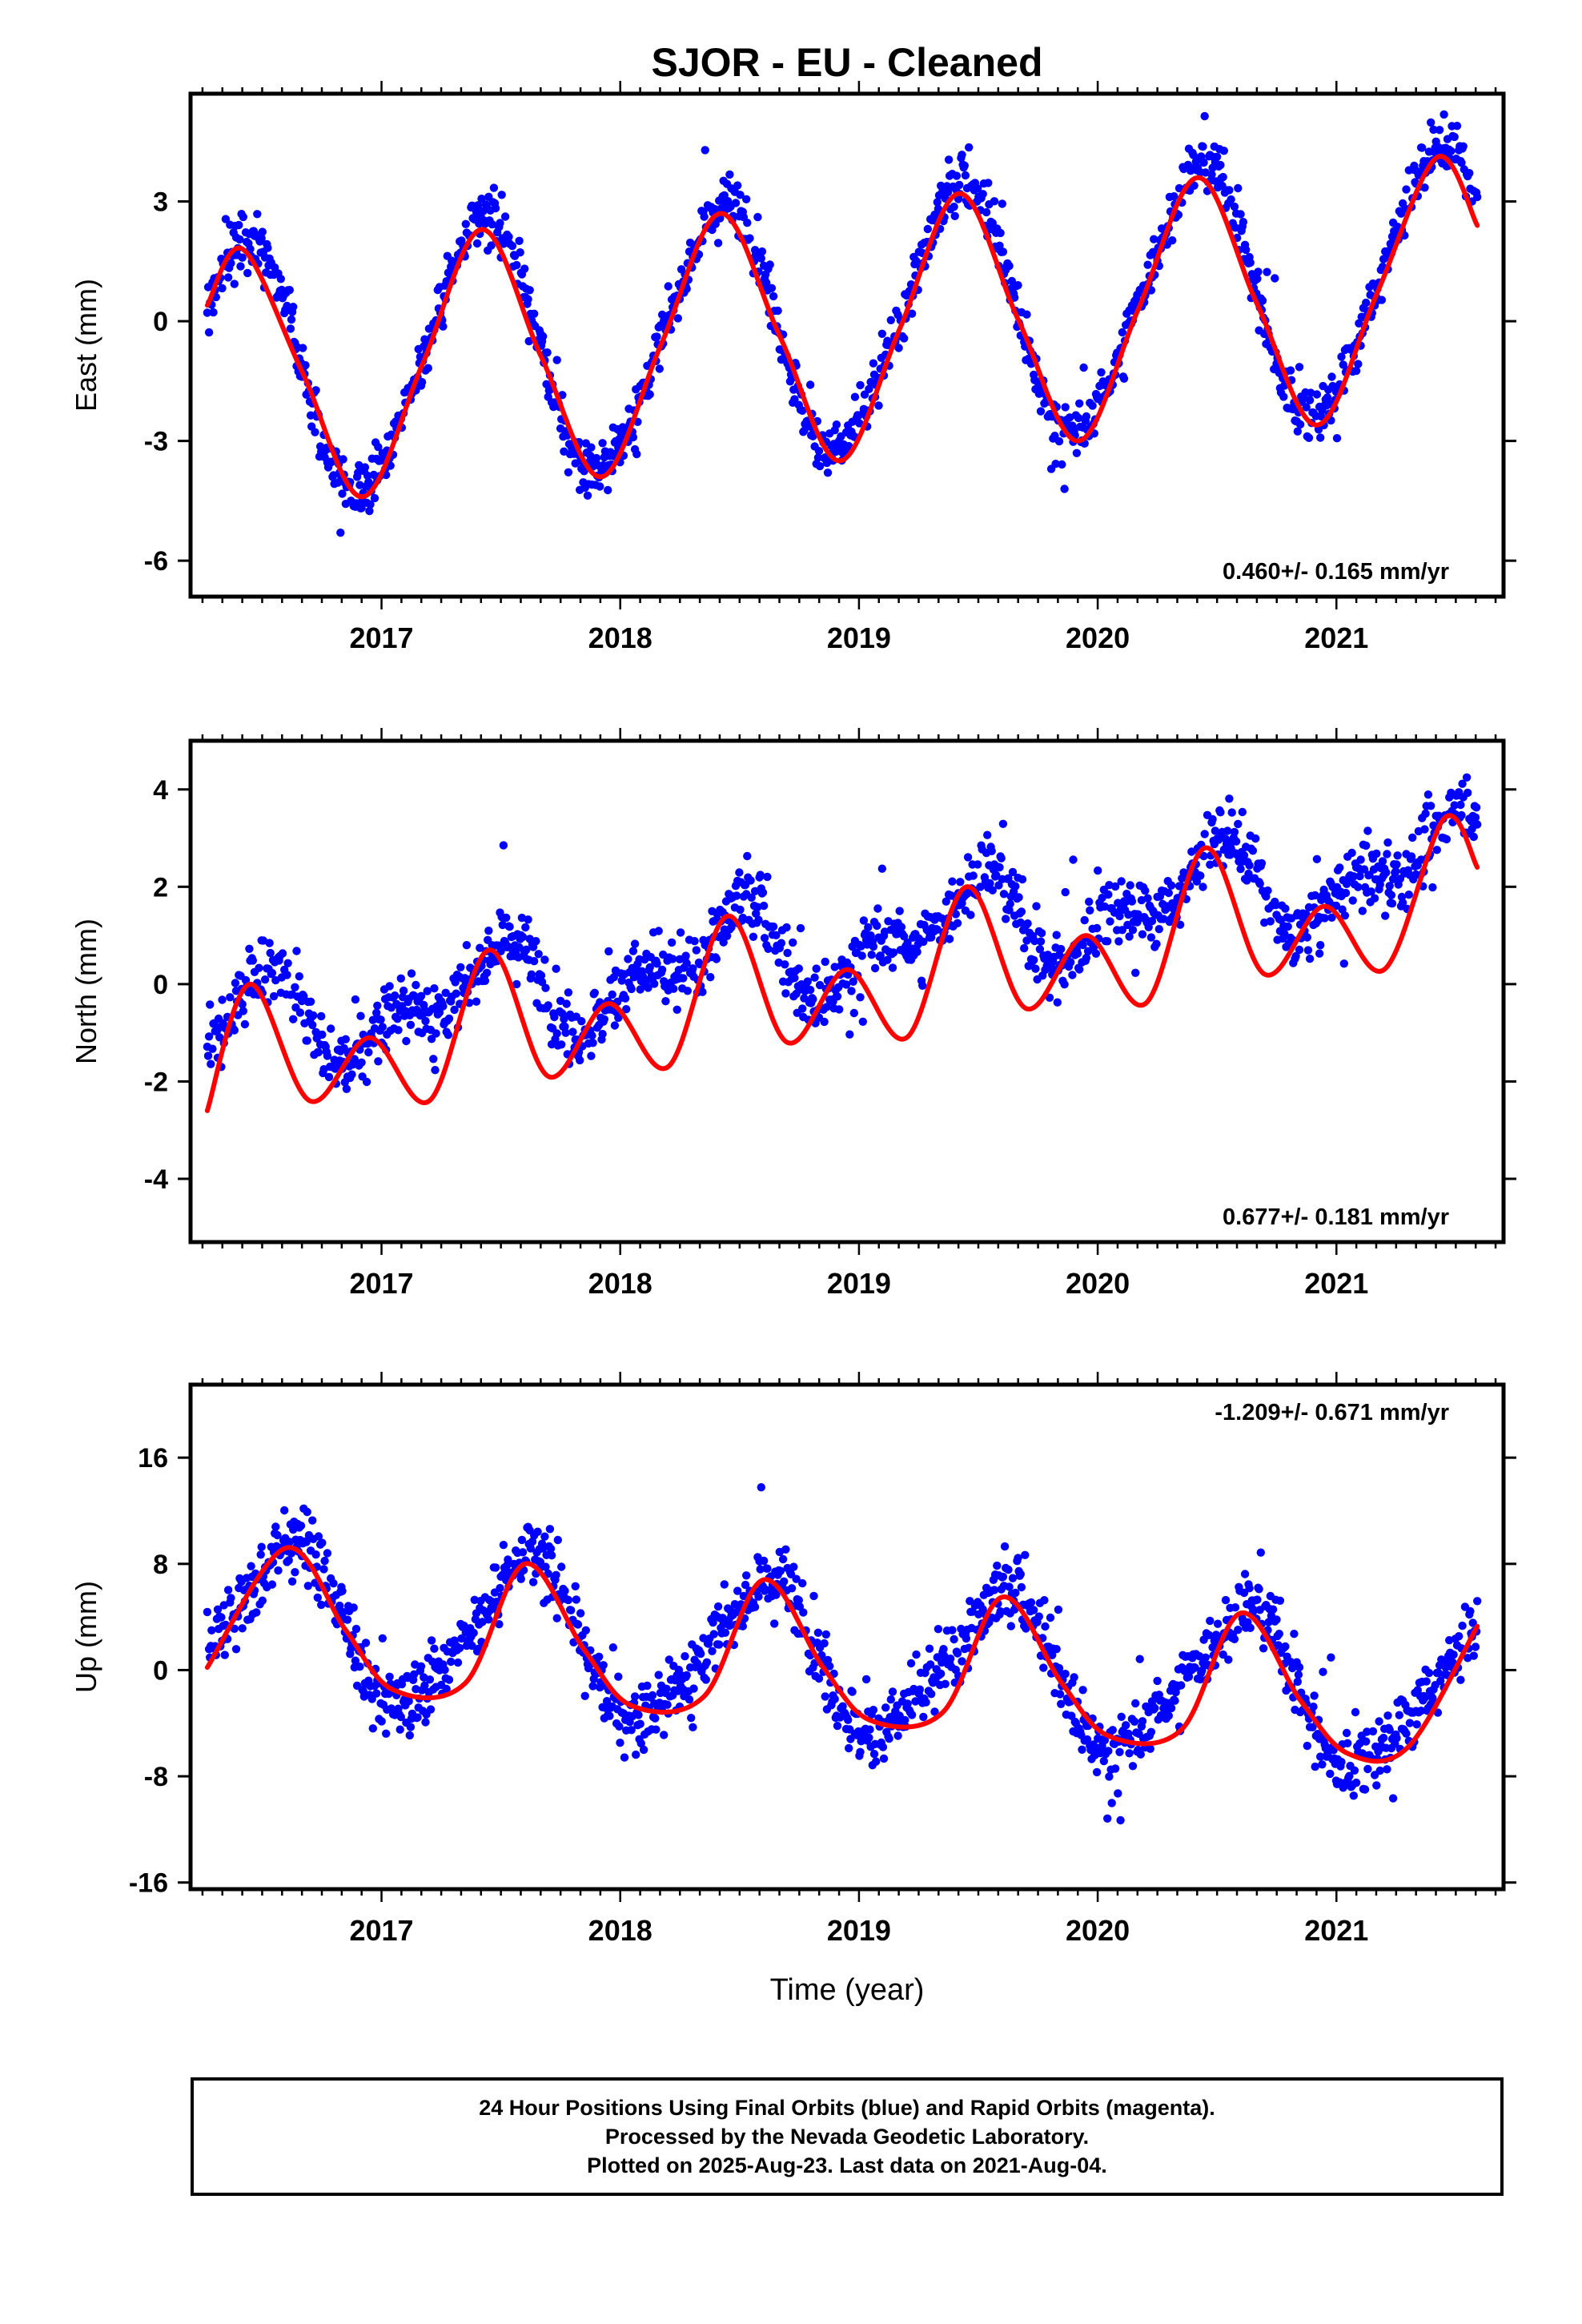  Describe the element at coordinates (1336, 572) in the screenshot. I see `rate-label: 0.460+/- 0.165 mm/yr` at that location.